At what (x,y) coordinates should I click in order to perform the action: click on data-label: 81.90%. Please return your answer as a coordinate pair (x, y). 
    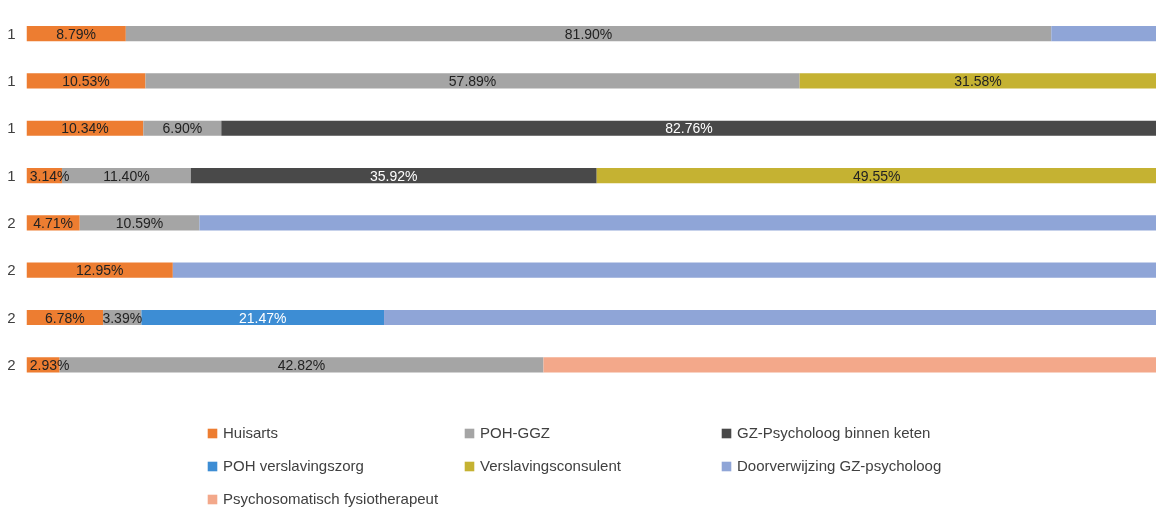
    Looking at the image, I should click on (588, 33).